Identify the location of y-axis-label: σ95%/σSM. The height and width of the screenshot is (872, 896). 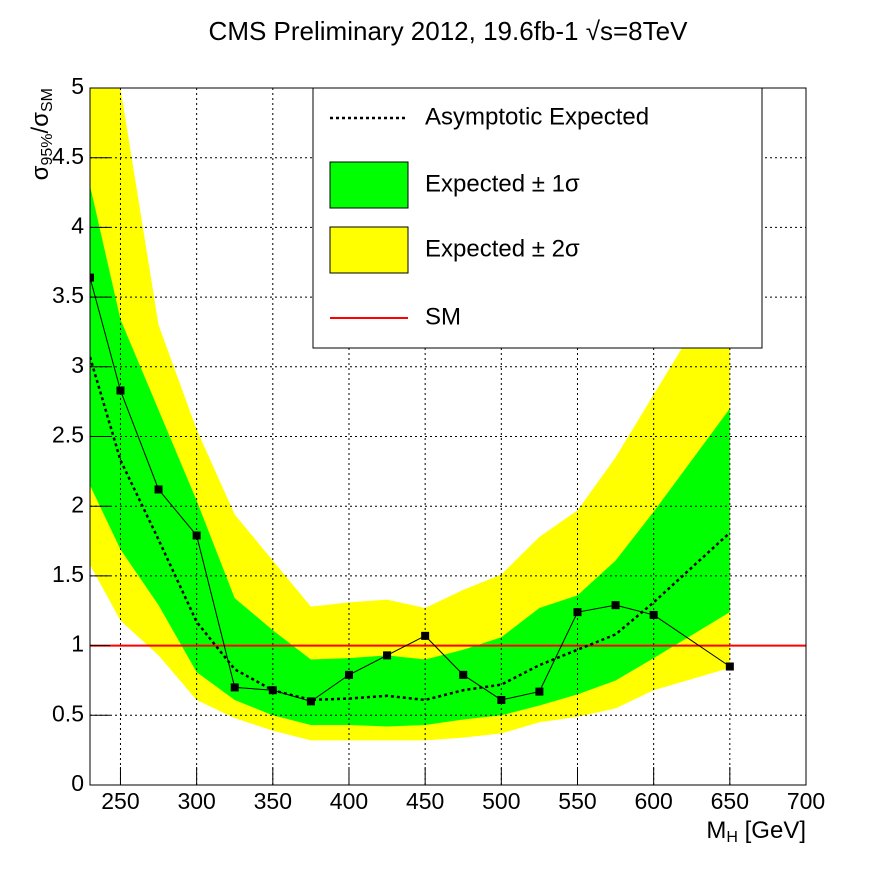
(41, 134).